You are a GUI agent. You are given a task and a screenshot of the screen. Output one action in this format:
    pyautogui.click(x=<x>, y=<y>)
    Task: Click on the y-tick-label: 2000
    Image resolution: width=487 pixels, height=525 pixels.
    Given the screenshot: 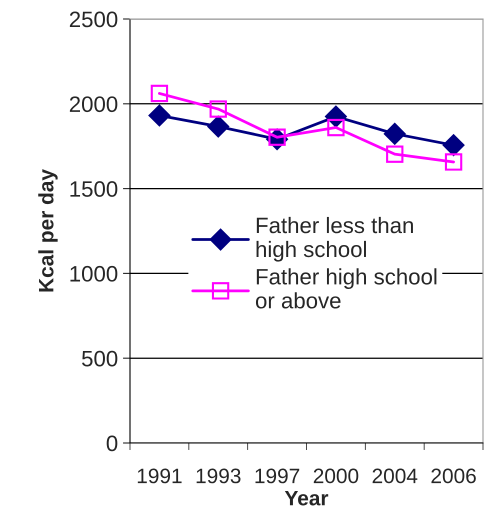 What is the action you would take?
    pyautogui.click(x=94, y=104)
    